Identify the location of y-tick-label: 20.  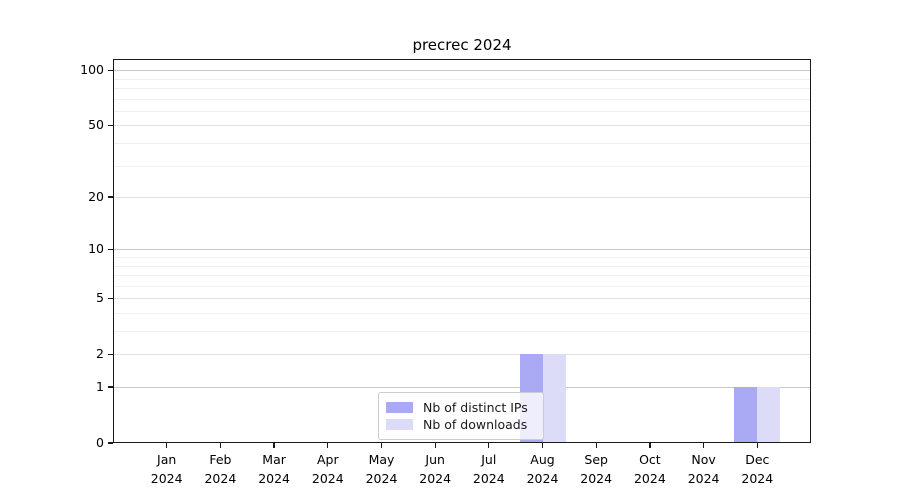
(96, 196).